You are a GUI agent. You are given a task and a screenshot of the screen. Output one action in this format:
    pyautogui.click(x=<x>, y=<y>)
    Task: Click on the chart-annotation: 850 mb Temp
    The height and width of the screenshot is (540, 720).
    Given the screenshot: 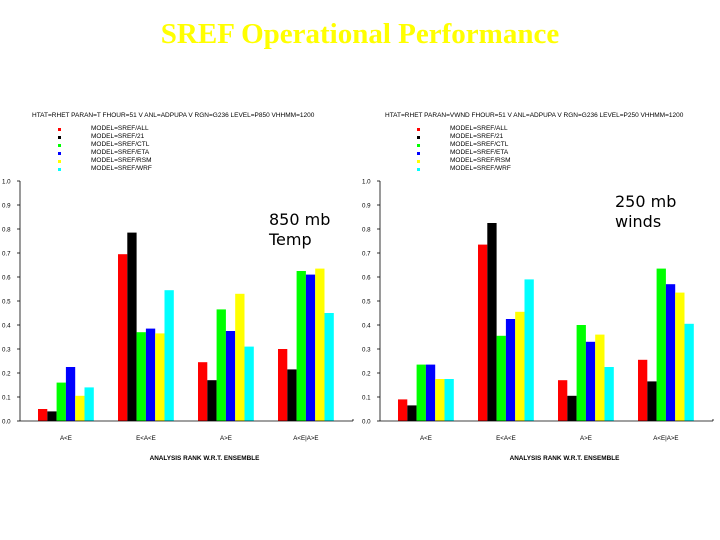 What is the action you would take?
    pyautogui.click(x=299, y=230)
    